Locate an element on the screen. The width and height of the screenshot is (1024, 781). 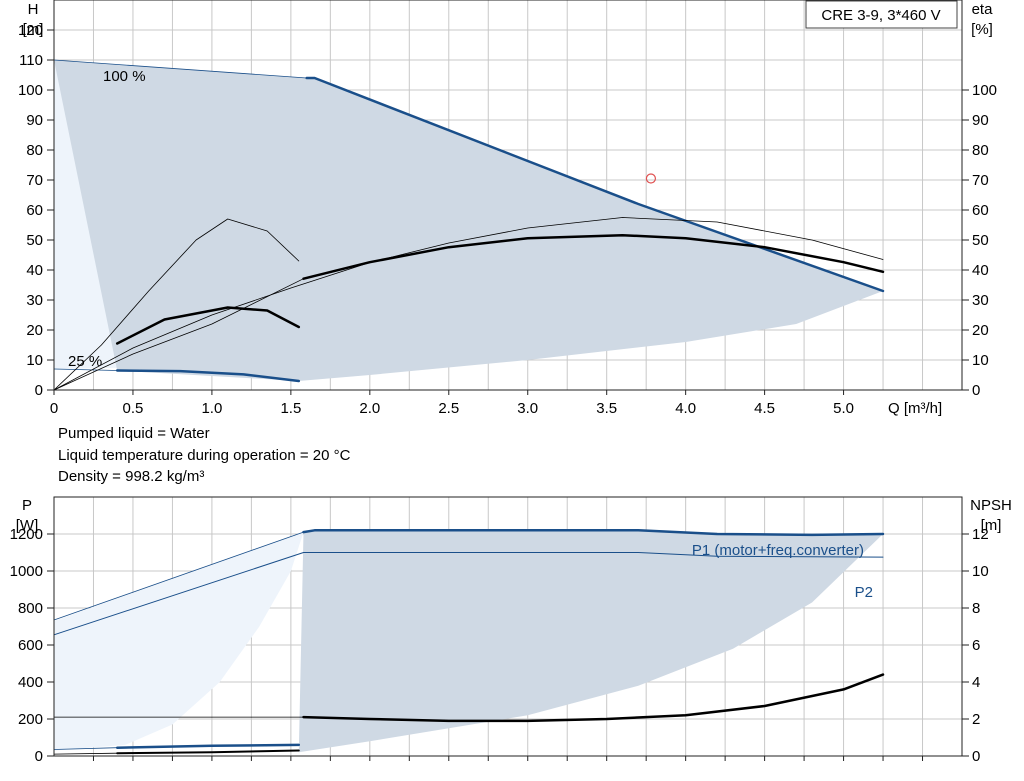
power-axis-label-symbol: P is located at coordinates (27, 505).